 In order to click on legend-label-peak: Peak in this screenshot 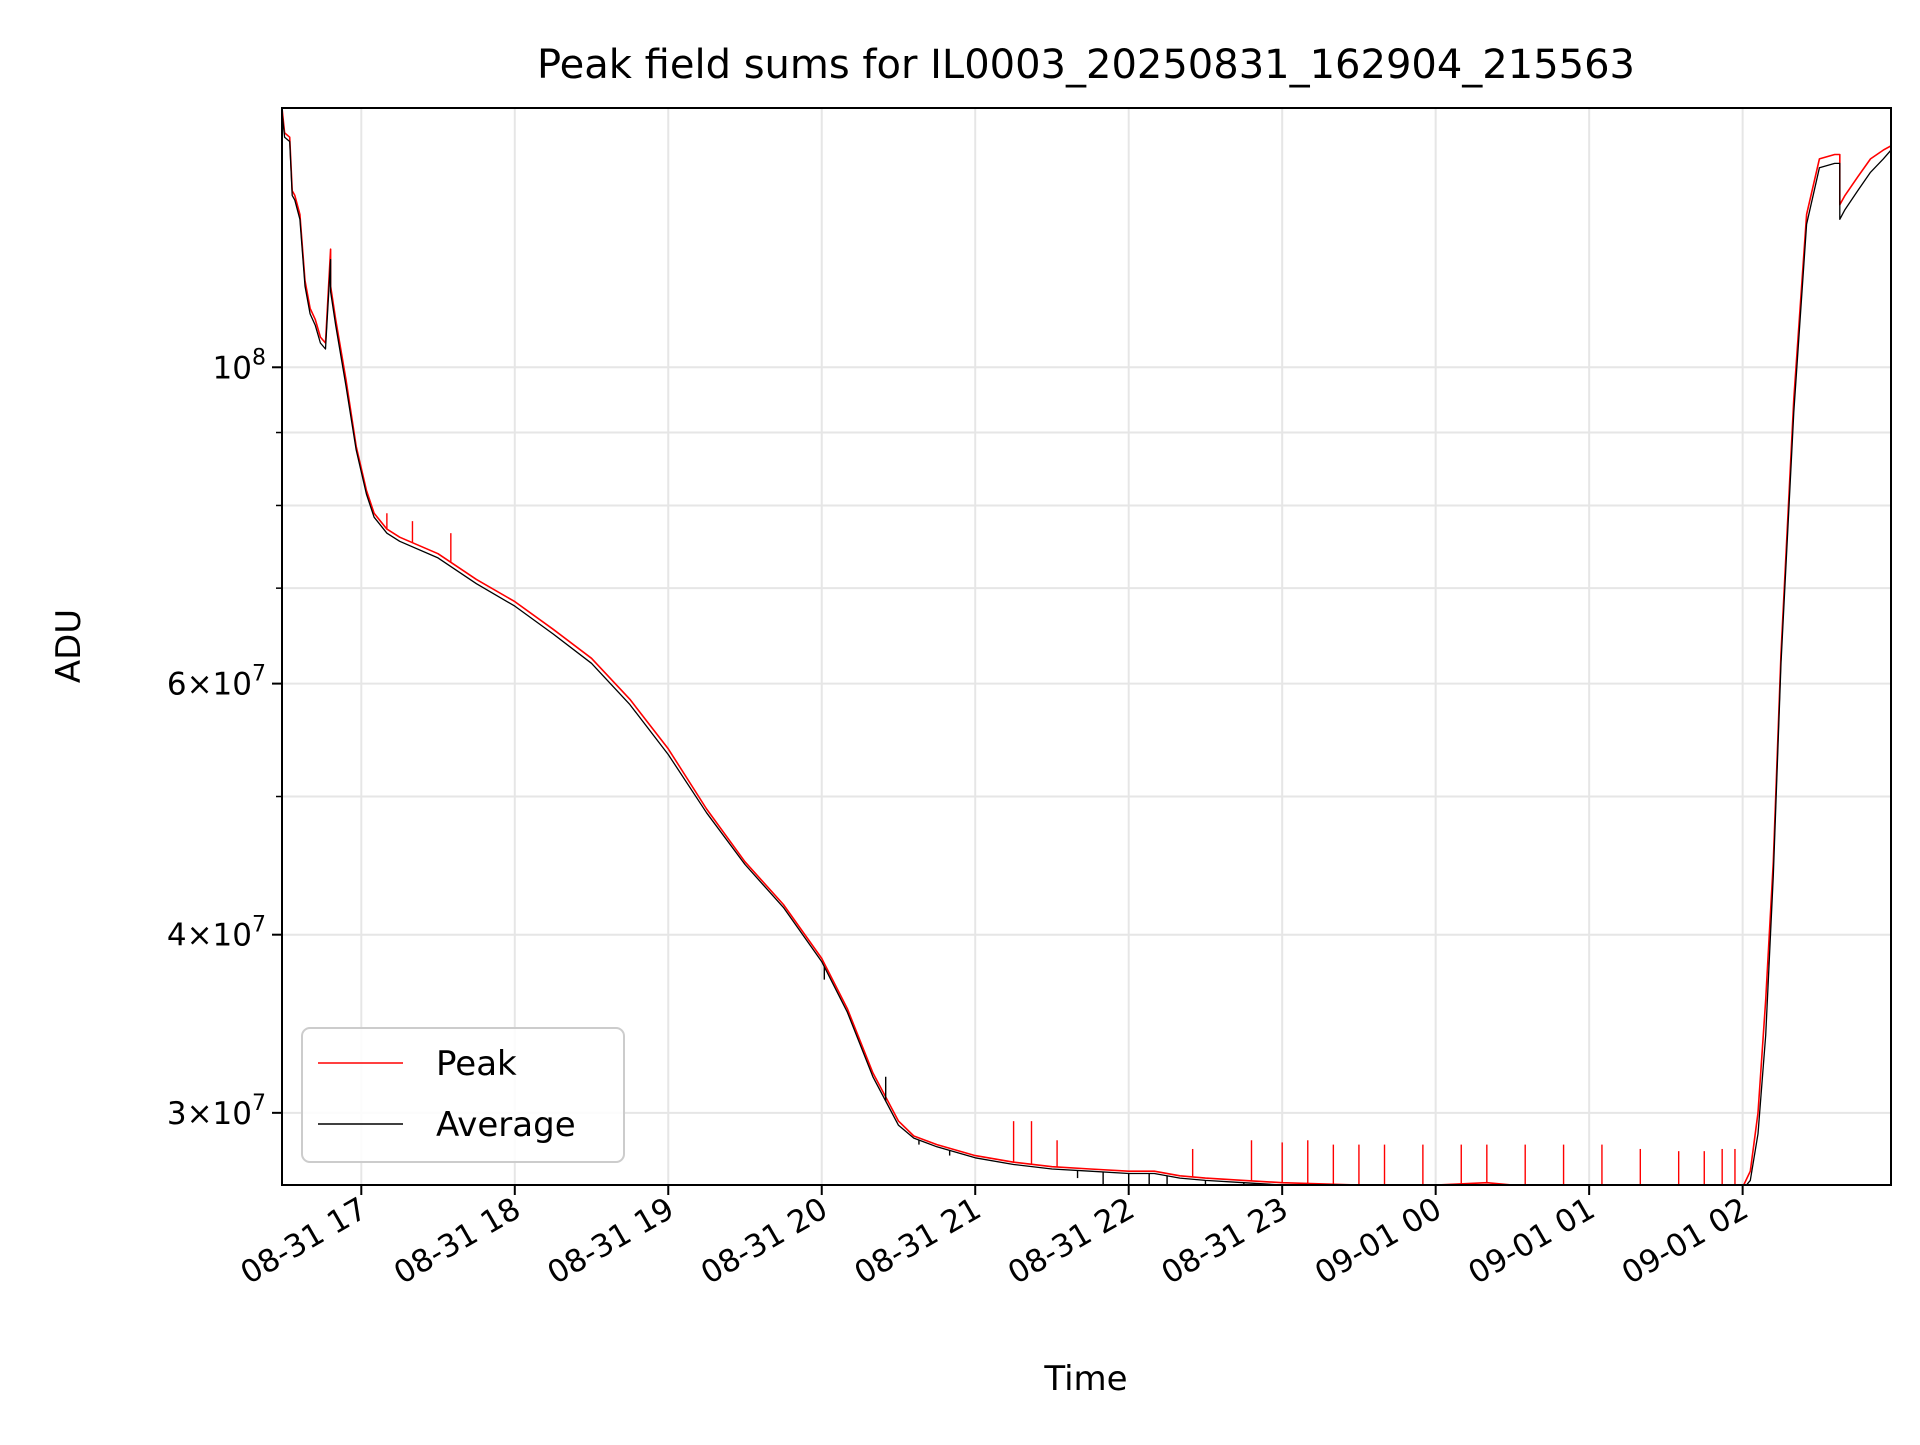, I will do `click(476, 1064)`.